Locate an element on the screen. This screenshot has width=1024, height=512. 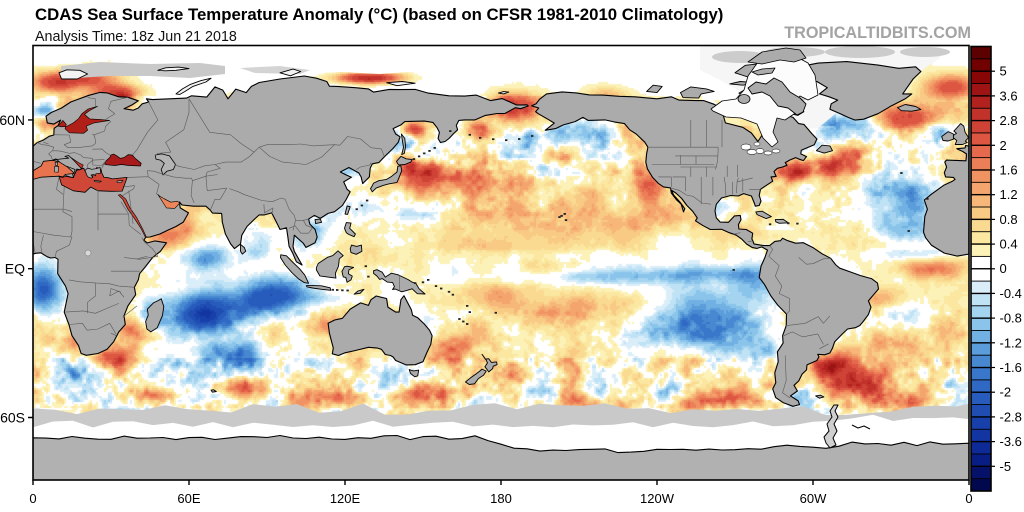
svg-text: -5 is located at coordinates (1006, 466).